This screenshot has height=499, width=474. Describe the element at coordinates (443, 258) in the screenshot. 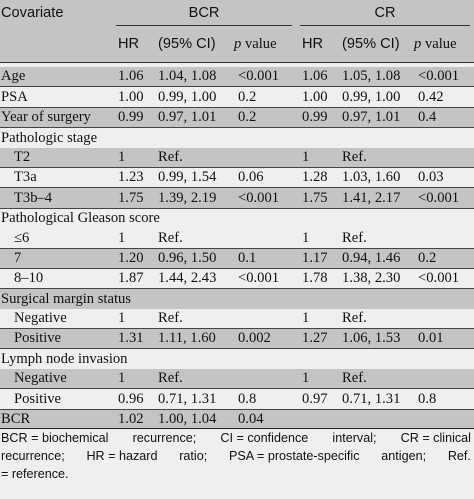

I see `cr-p-cell: 0.2` at that location.